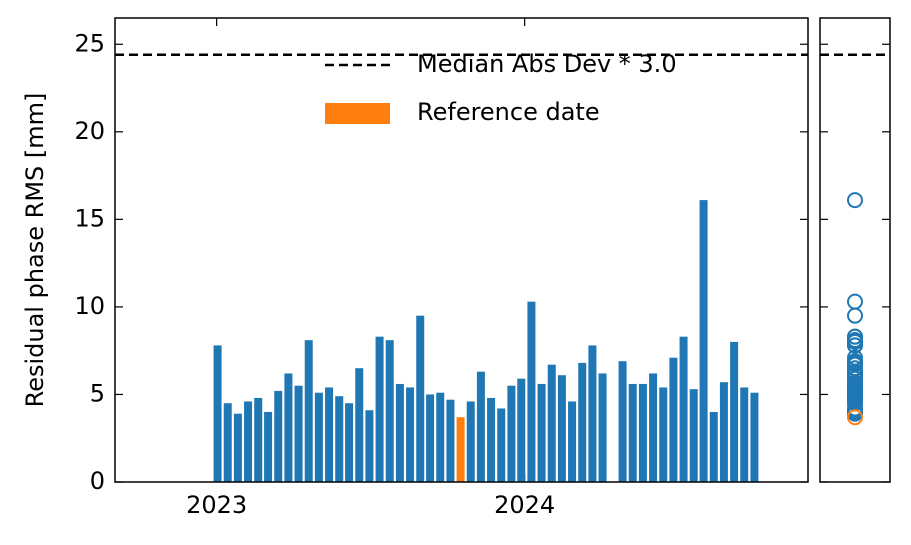  Describe the element at coordinates (855, 250) in the screenshot. I see `side-frame` at that location.